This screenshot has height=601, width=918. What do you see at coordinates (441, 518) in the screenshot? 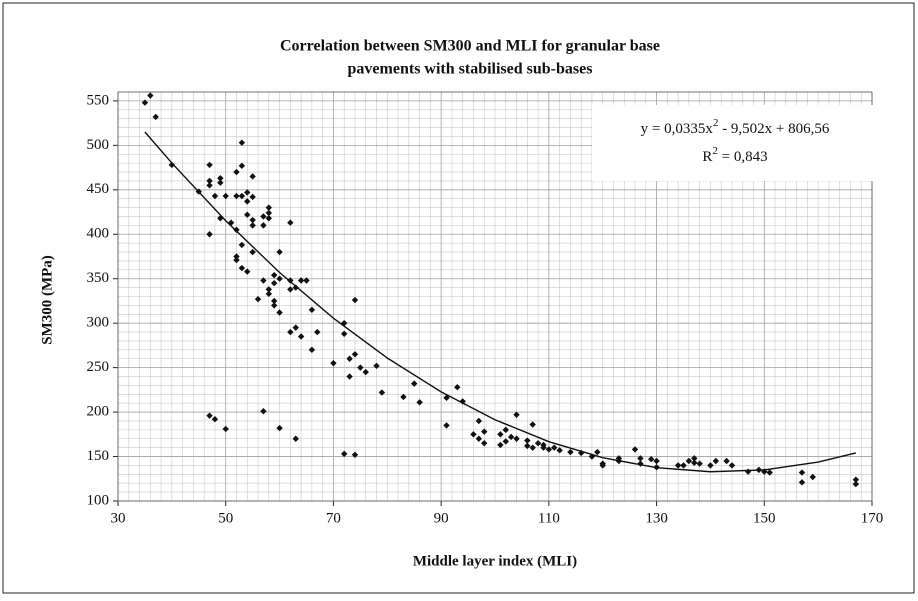
I see `x-tick-label: 90` at bounding box center [441, 518].